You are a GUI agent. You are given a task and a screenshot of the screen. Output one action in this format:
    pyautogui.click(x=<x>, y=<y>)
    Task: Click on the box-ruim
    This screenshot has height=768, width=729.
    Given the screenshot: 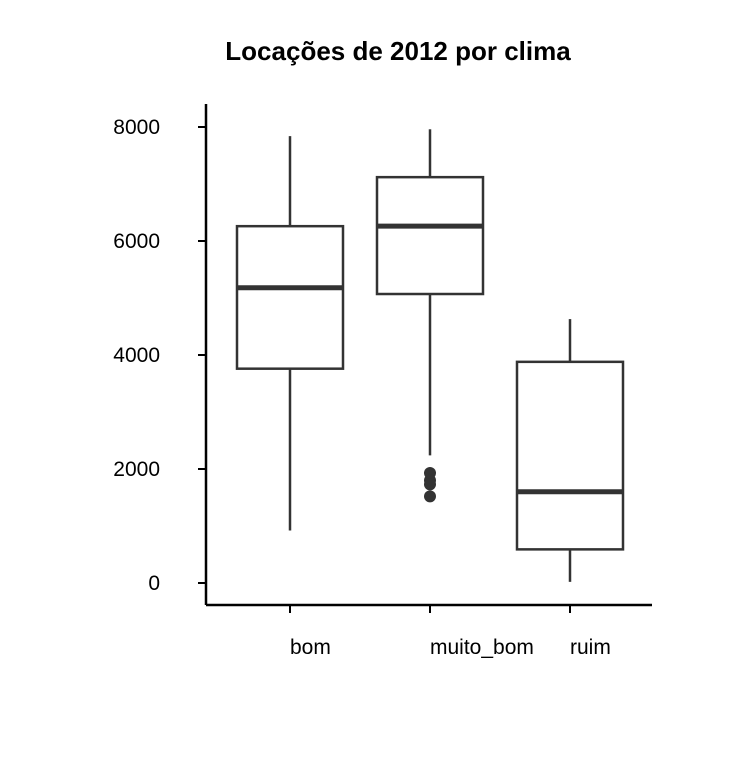 What is the action you would take?
    pyautogui.click(x=570, y=455)
    